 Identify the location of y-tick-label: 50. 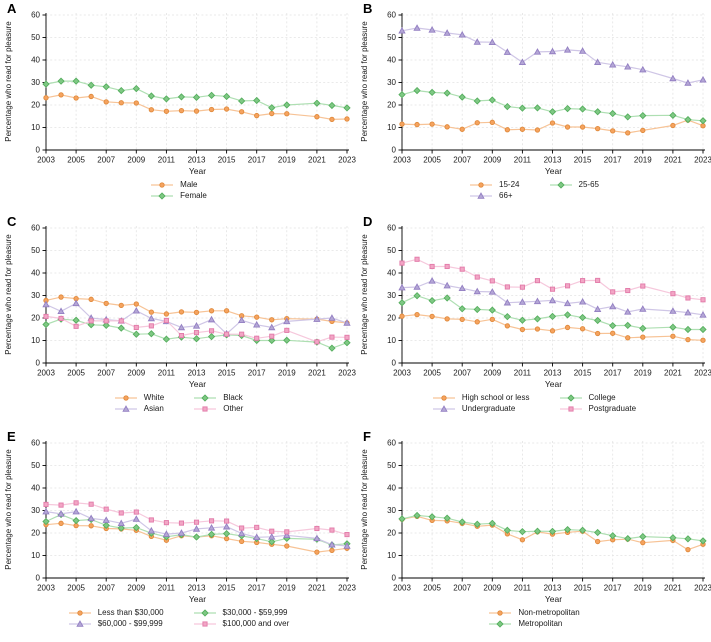
(35, 37).